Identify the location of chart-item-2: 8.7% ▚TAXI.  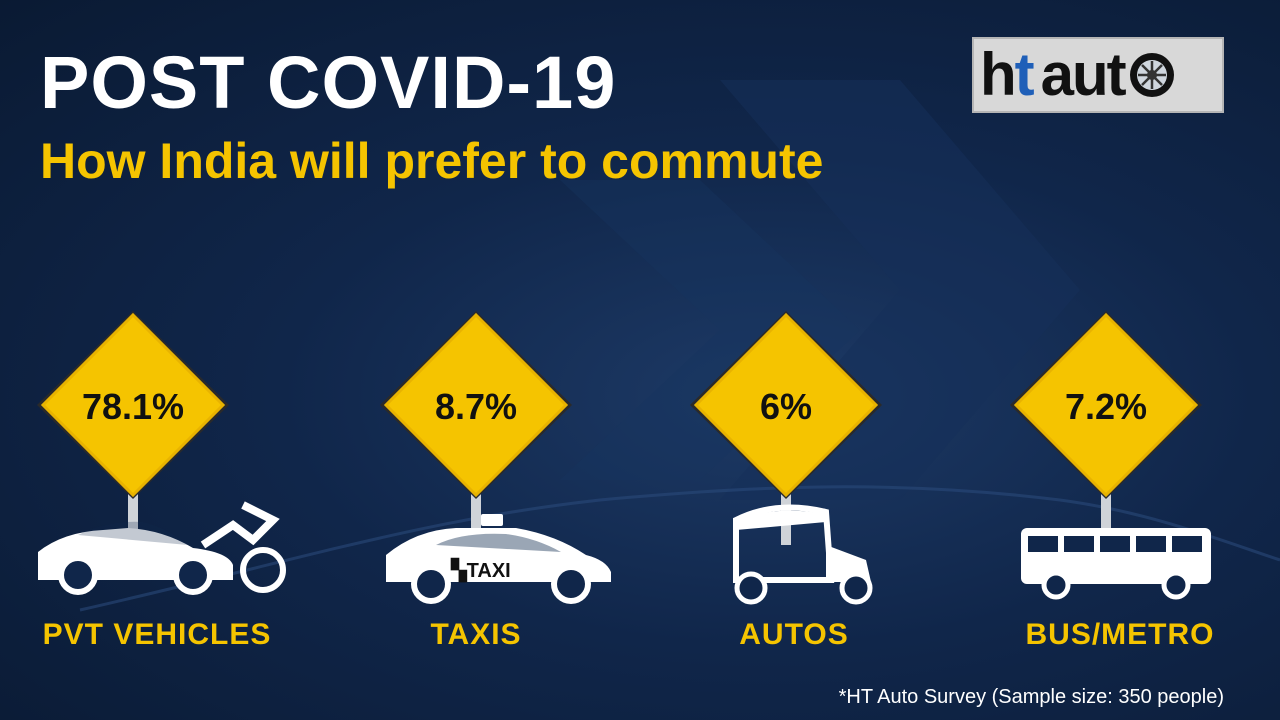
(495, 457).